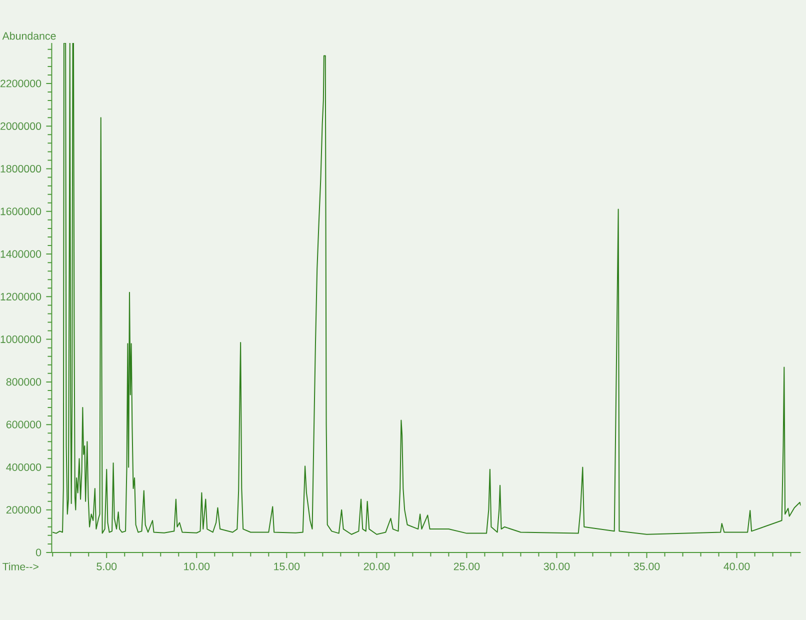 Image resolution: width=806 pixels, height=620 pixels. What do you see at coordinates (21, 168) in the screenshot?
I see `y-tick-label: 1800000` at bounding box center [21, 168].